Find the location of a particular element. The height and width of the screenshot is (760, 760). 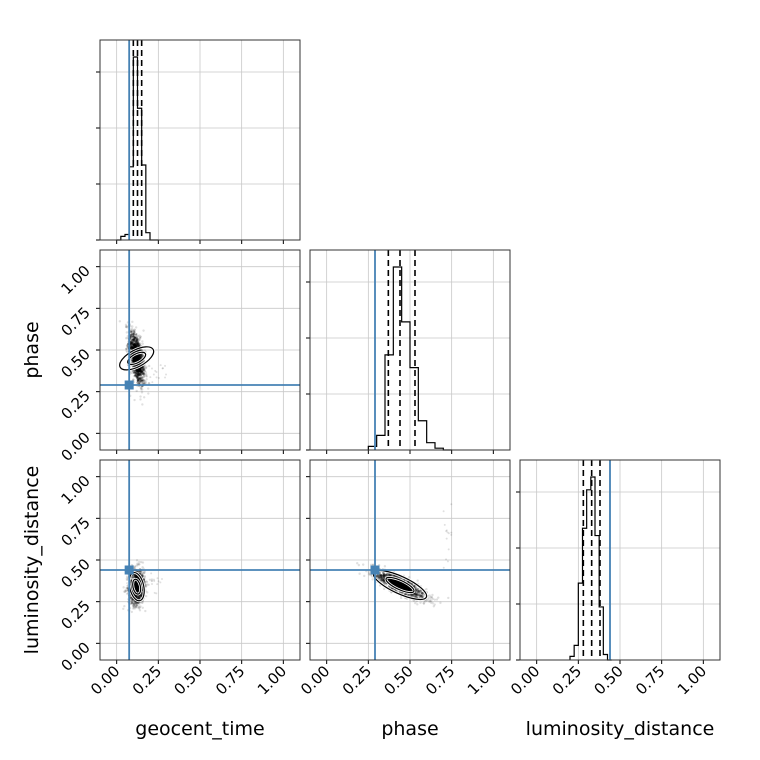

y-tick-label: 0.00 is located at coordinates (75, 656).